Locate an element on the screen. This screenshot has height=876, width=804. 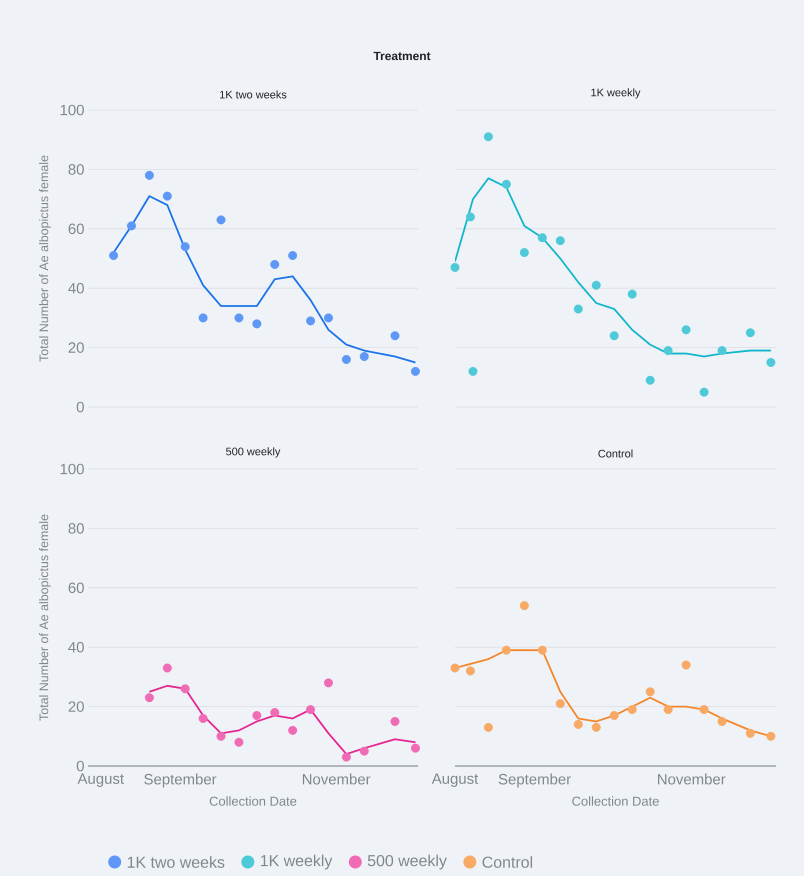
legend-label: 1K two weeks is located at coordinates (176, 862).